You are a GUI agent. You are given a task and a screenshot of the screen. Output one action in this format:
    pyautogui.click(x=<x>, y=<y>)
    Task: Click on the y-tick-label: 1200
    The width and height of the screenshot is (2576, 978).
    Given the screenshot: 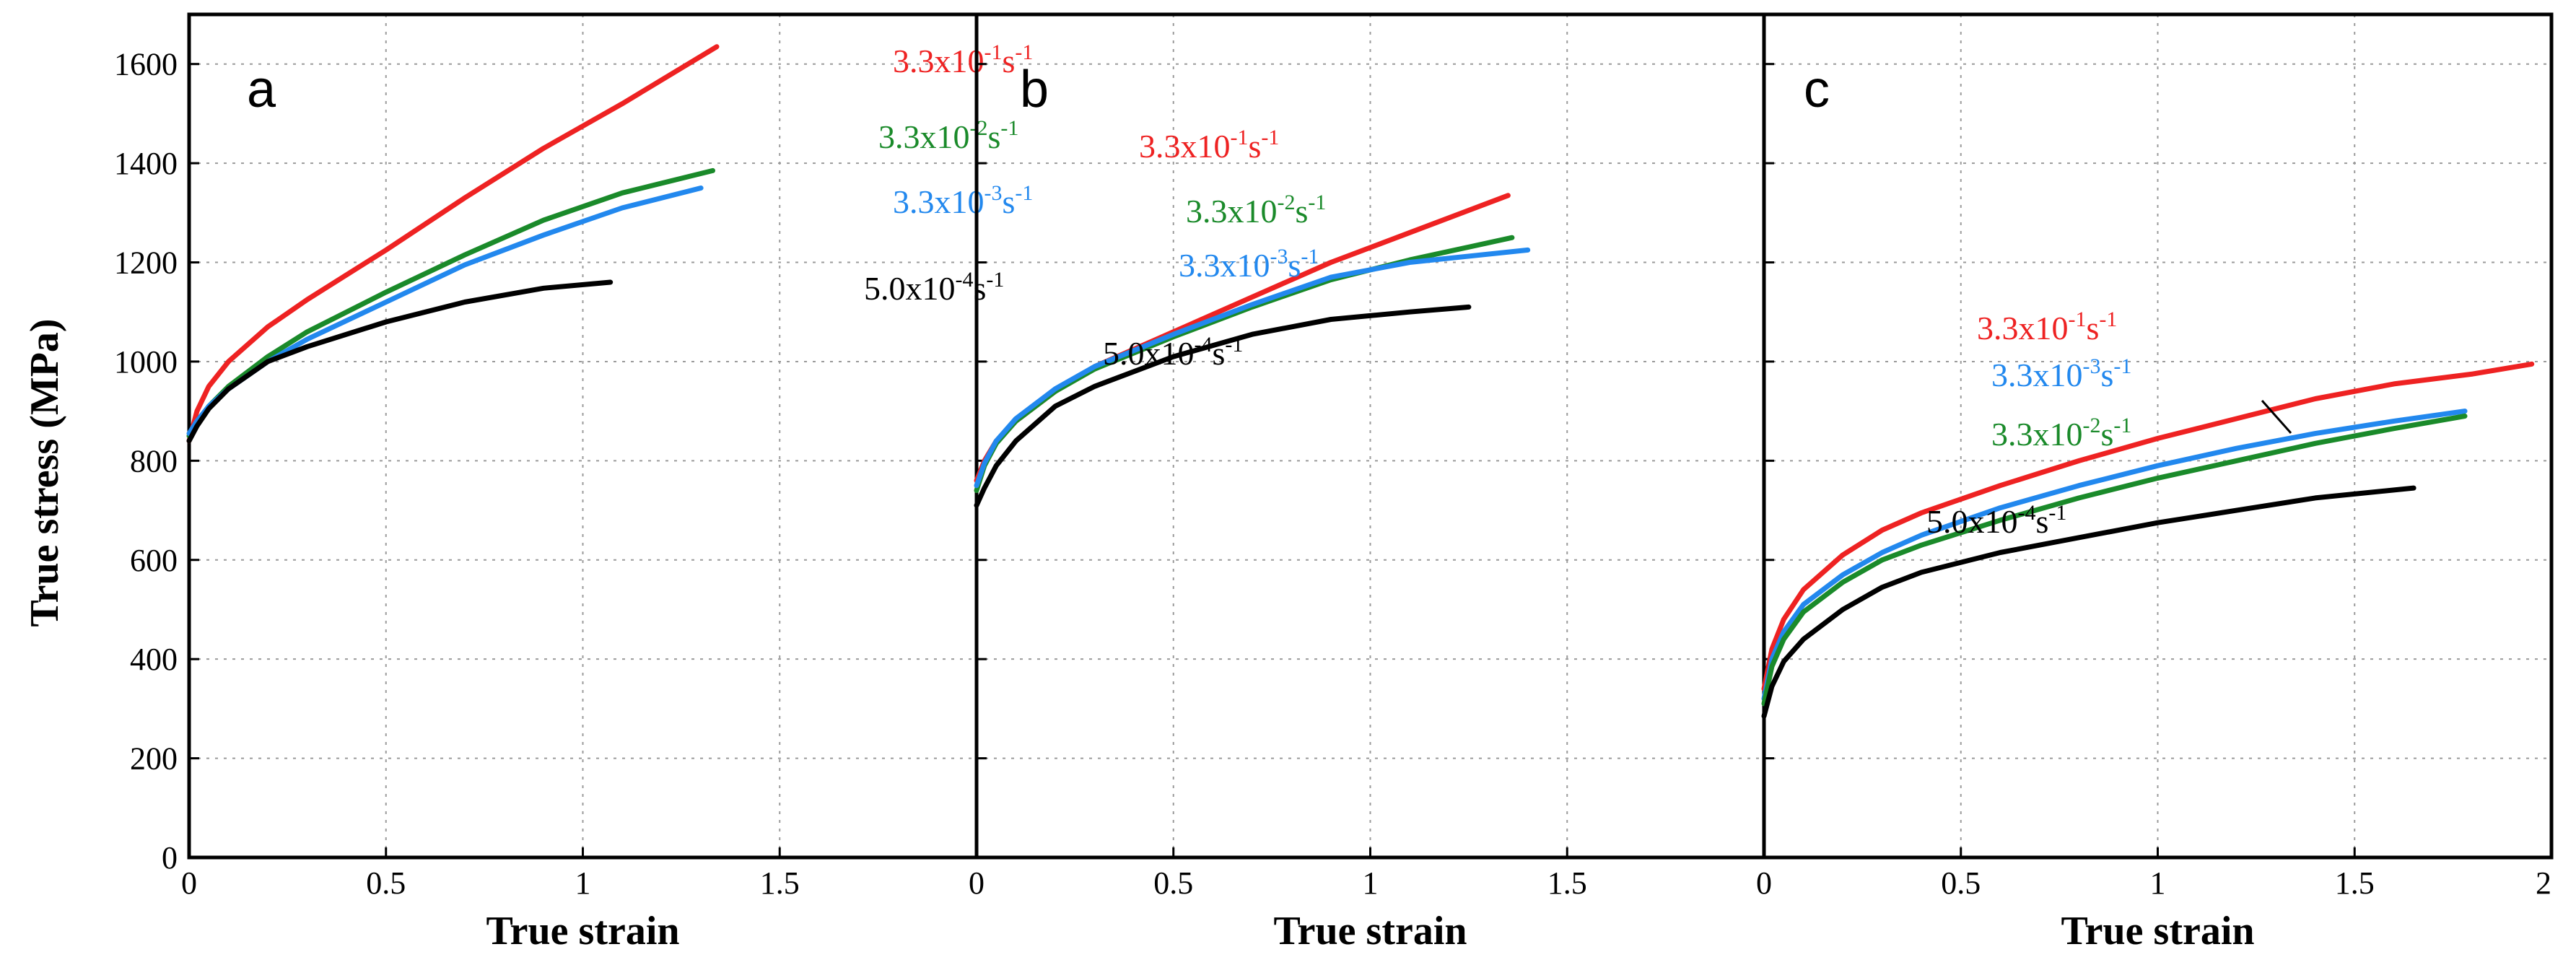 What is the action you would take?
    pyautogui.click(x=146, y=263)
    